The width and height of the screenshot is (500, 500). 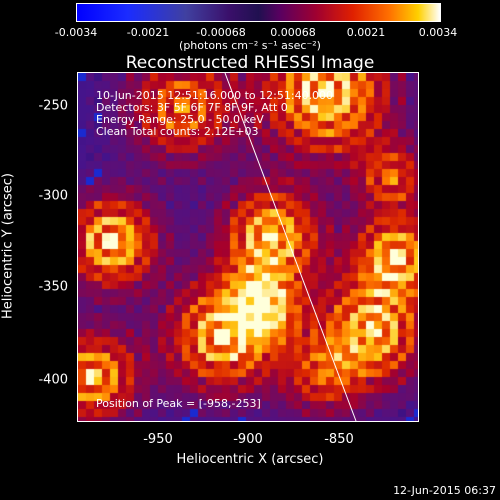 I want to click on footer-timestamp: 12-Jun-2015 06:37, so click(x=444, y=490).